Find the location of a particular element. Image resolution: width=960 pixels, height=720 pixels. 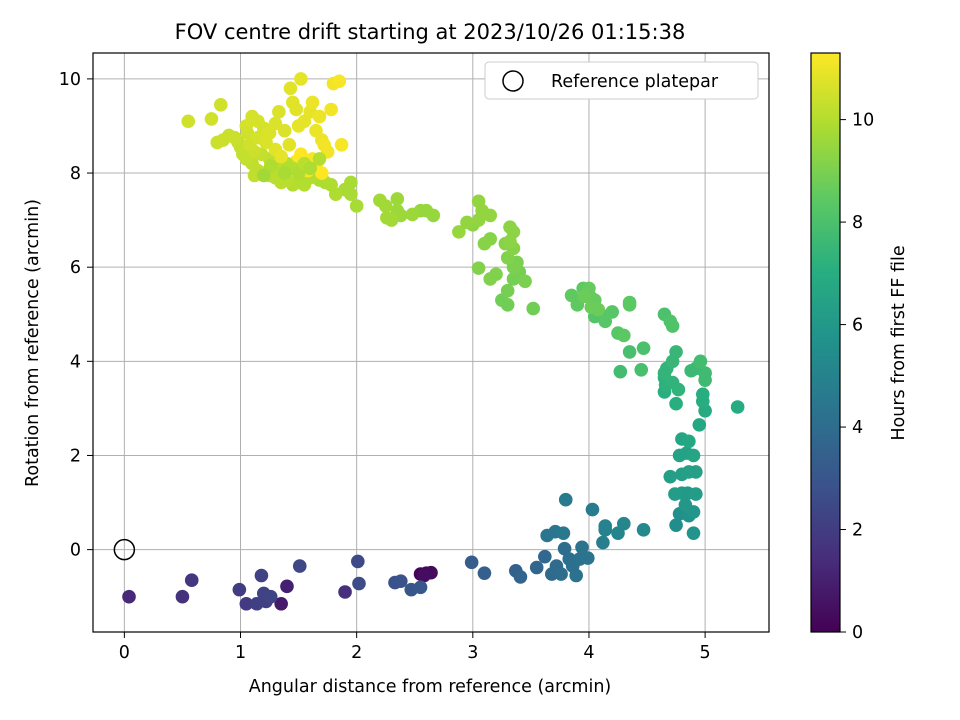

x-tick-label: 5 is located at coordinates (705, 653).